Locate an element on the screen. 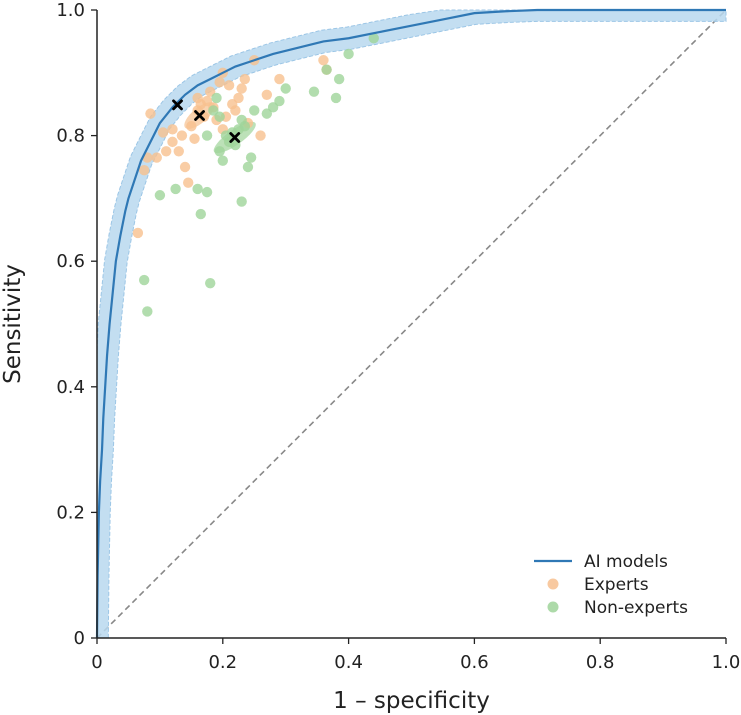 Image resolution: width=741 pixels, height=715 pixels. y-axis-title: Sensitivity is located at coordinates (13, 324).